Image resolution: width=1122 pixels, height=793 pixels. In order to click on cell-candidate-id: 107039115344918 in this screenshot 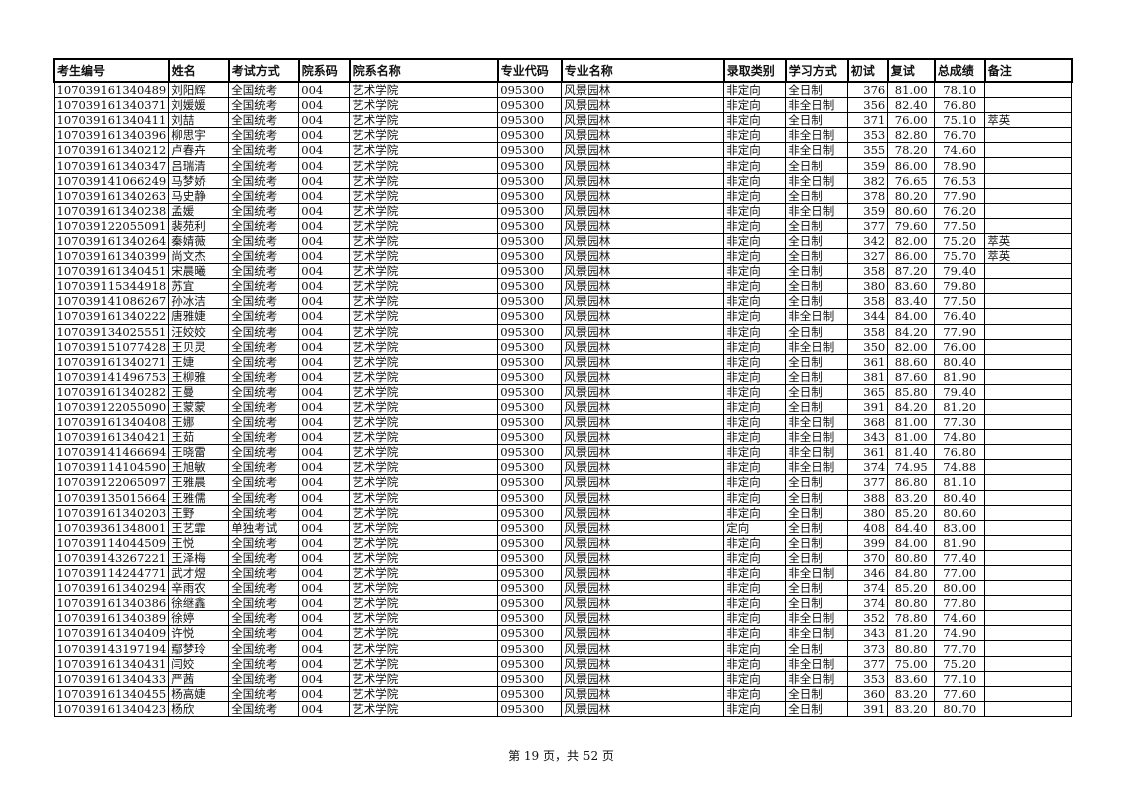, I will do `click(111, 286)`.